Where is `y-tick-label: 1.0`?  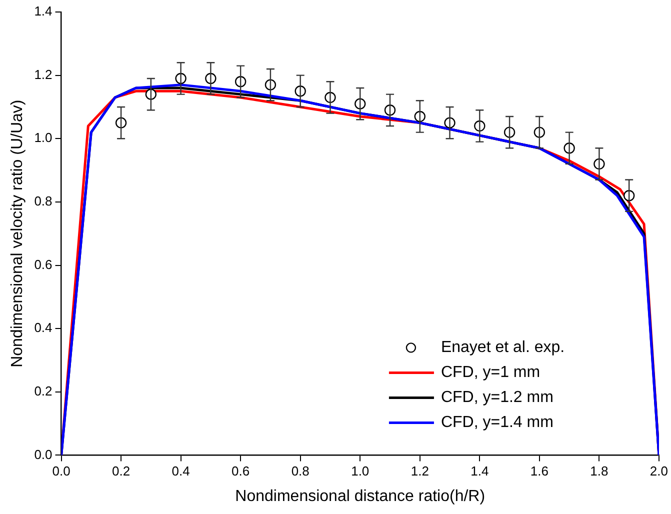 y-tick-label: 1.0 is located at coordinates (43, 138).